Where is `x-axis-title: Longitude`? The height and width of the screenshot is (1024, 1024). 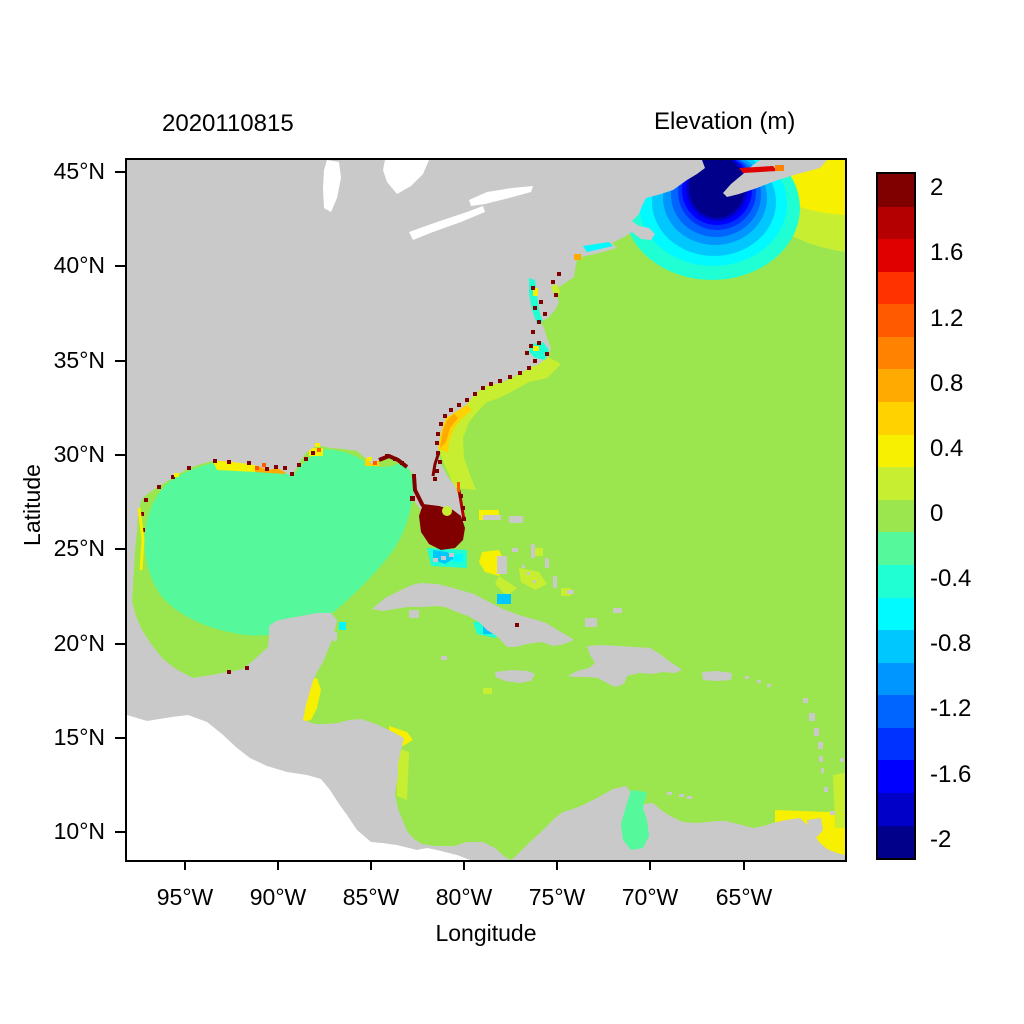
x-axis-title: Longitude is located at coordinates (486, 933).